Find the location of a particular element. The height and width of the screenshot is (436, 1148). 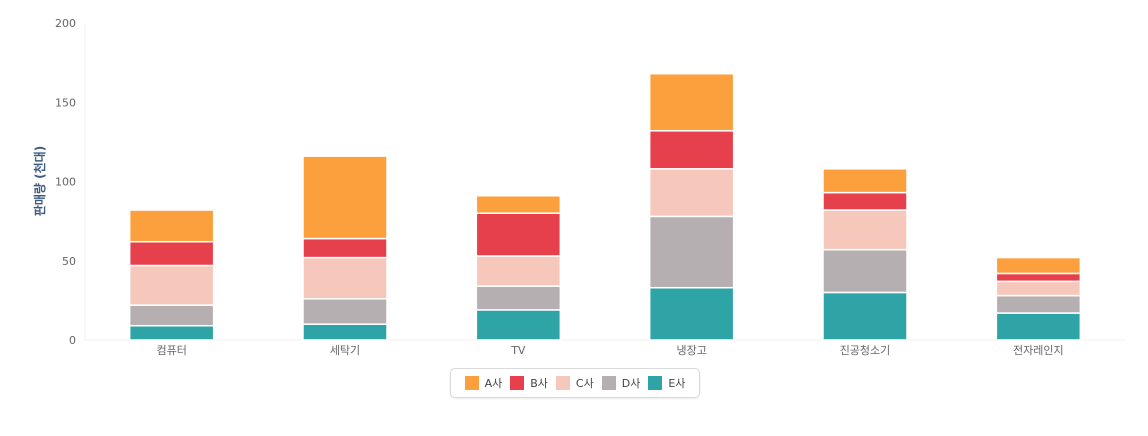

legend-label: A사 is located at coordinates (493, 383).